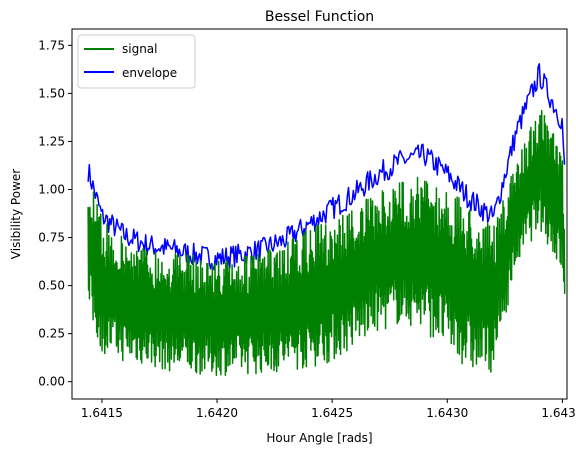 The width and height of the screenshot is (576, 455). I want to click on x-tick-label: 1.6435, so click(558, 413).